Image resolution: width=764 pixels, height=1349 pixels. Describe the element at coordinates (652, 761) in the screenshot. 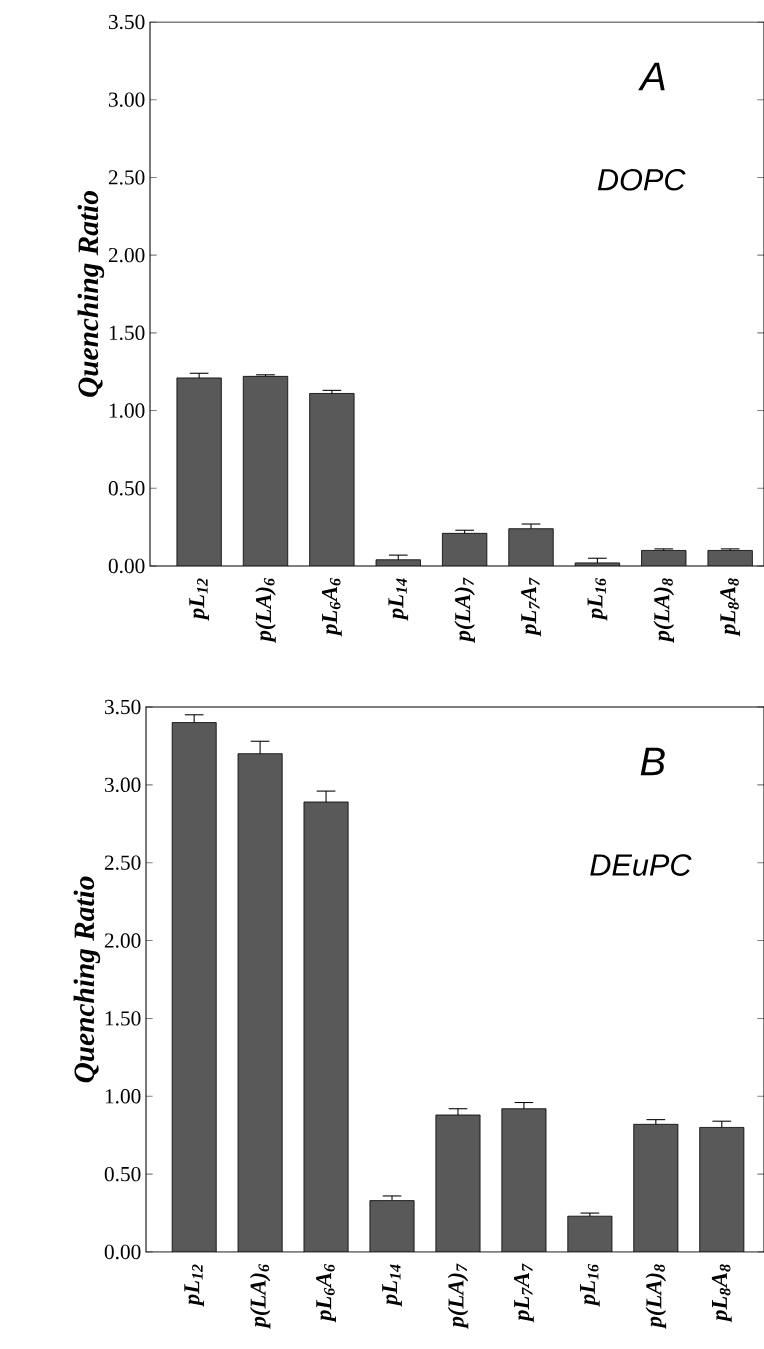

I see `annotation: B` at that location.